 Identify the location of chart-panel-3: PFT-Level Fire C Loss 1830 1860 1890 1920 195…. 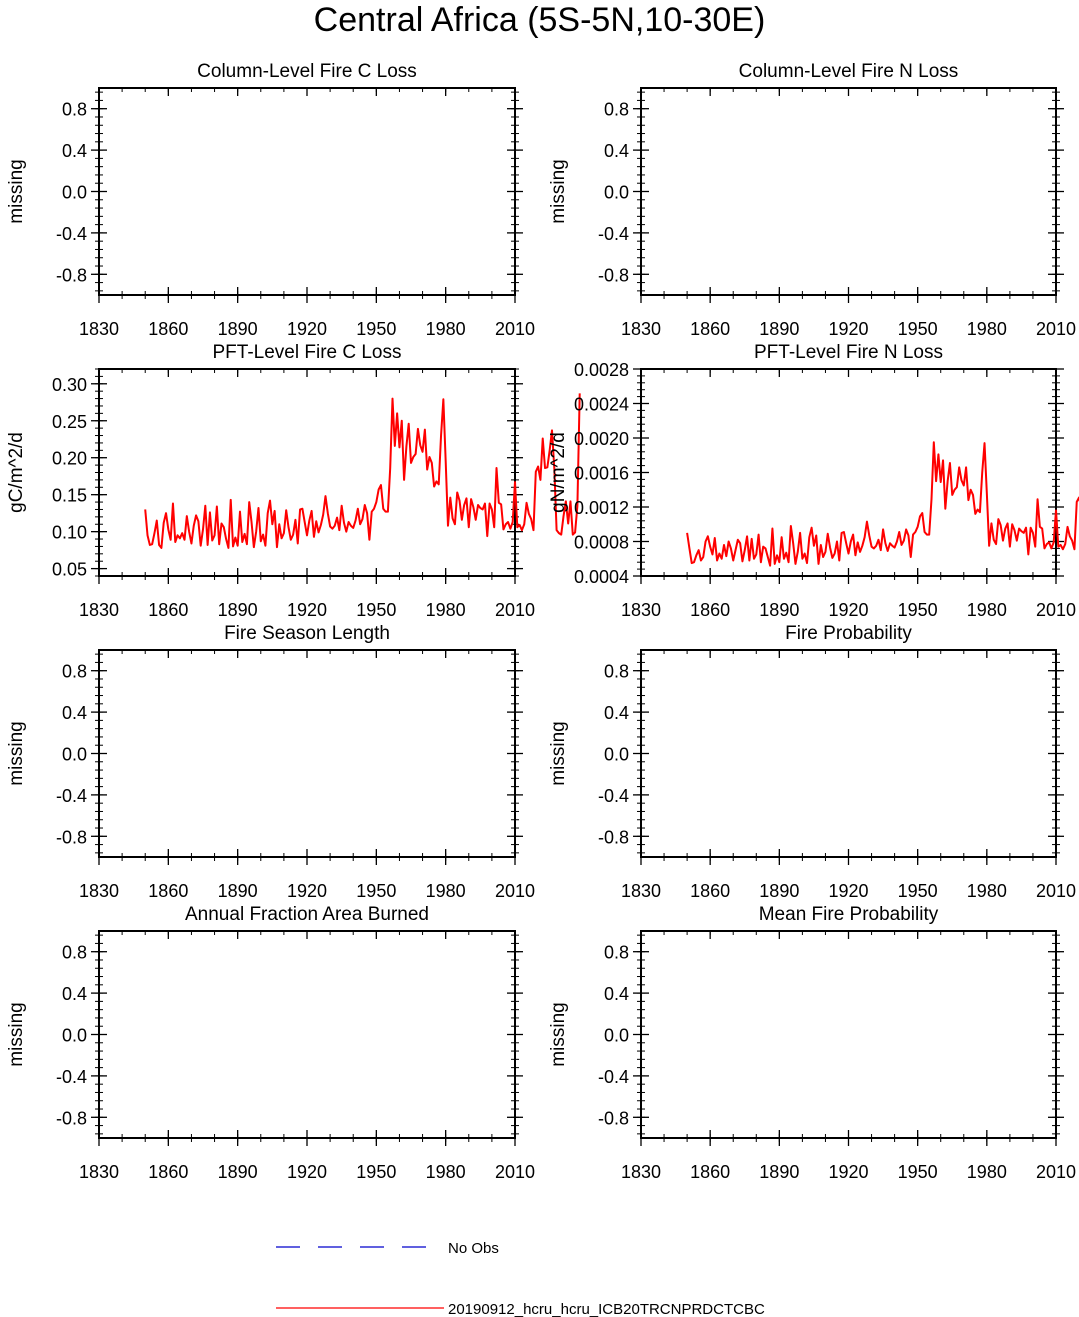
(293, 481).